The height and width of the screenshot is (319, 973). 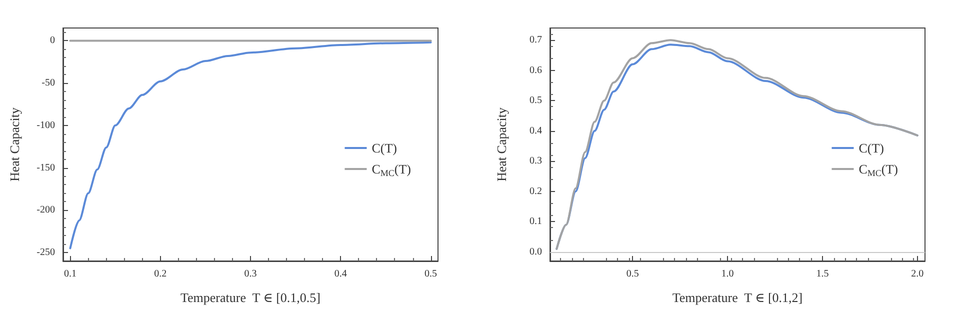 I want to click on x-tick-label: 1.5, so click(x=822, y=274).